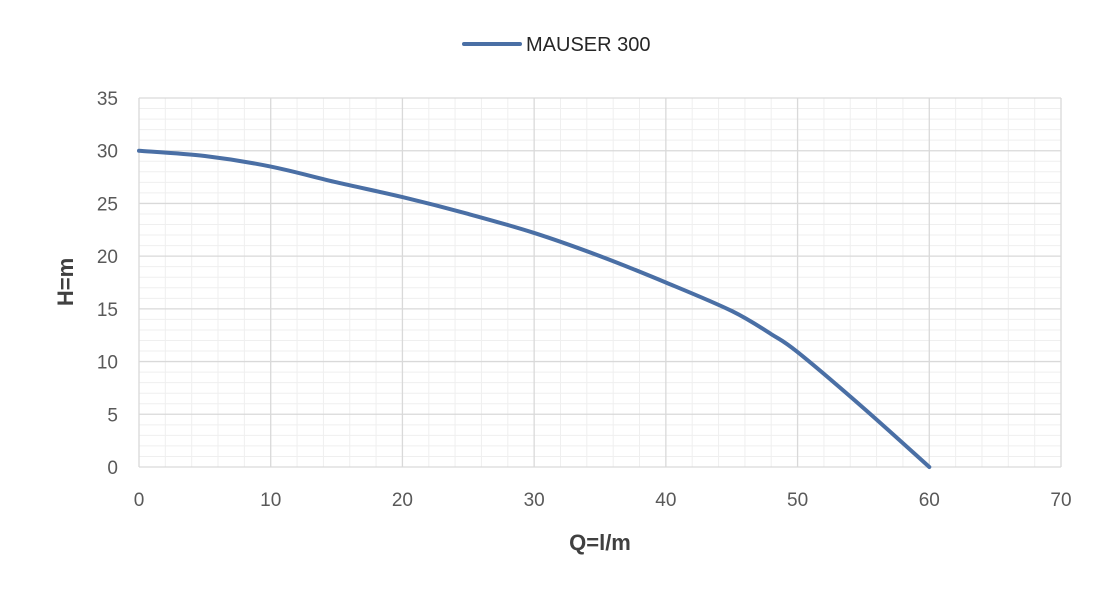 The image size is (1117, 600). I want to click on x-tick-label: 60, so click(929, 500).